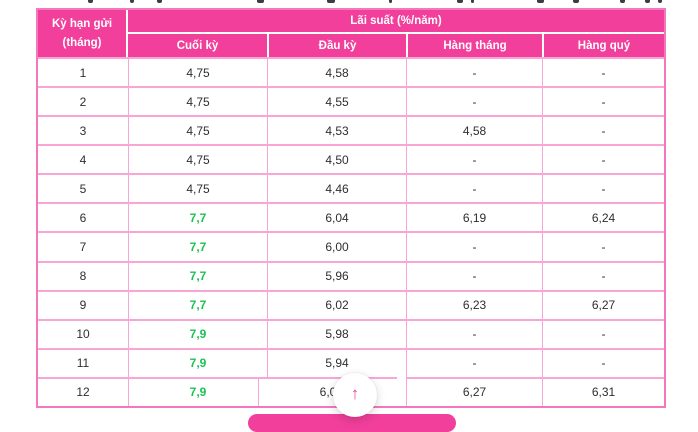  What do you see at coordinates (83, 33) in the screenshot?
I see `term-header-cell: Kỳ hạn gửi (tháng)` at bounding box center [83, 33].